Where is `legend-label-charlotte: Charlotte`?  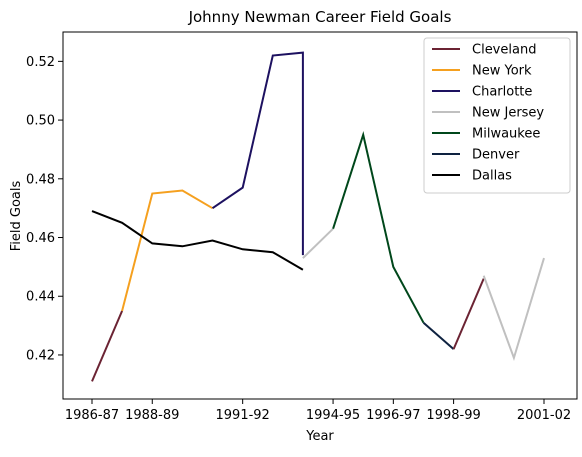
legend-label-charlotte: Charlotte is located at coordinates (502, 92).